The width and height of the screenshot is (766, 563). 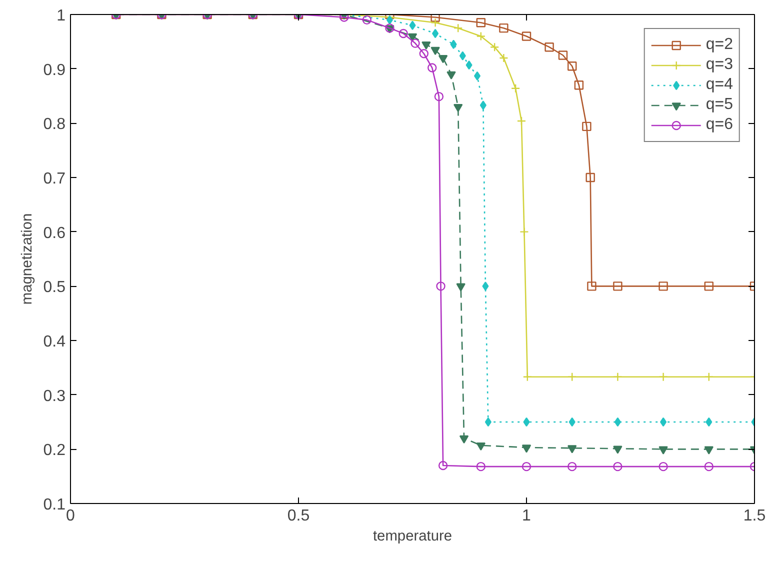 What do you see at coordinates (412, 536) in the screenshot?
I see `x-axis-title: temperature` at bounding box center [412, 536].